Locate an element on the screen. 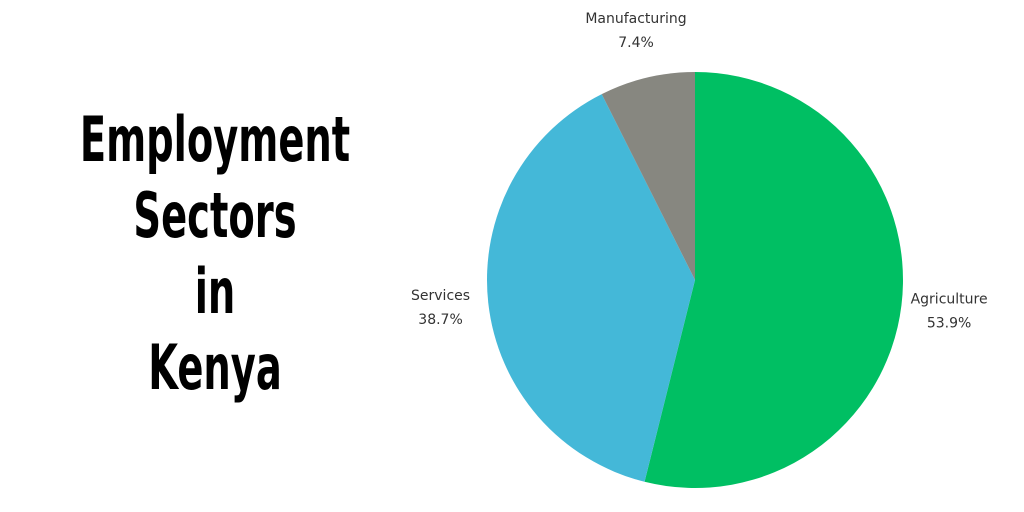 This screenshot has height=512, width=1024. slice-label: Services is located at coordinates (440, 296).